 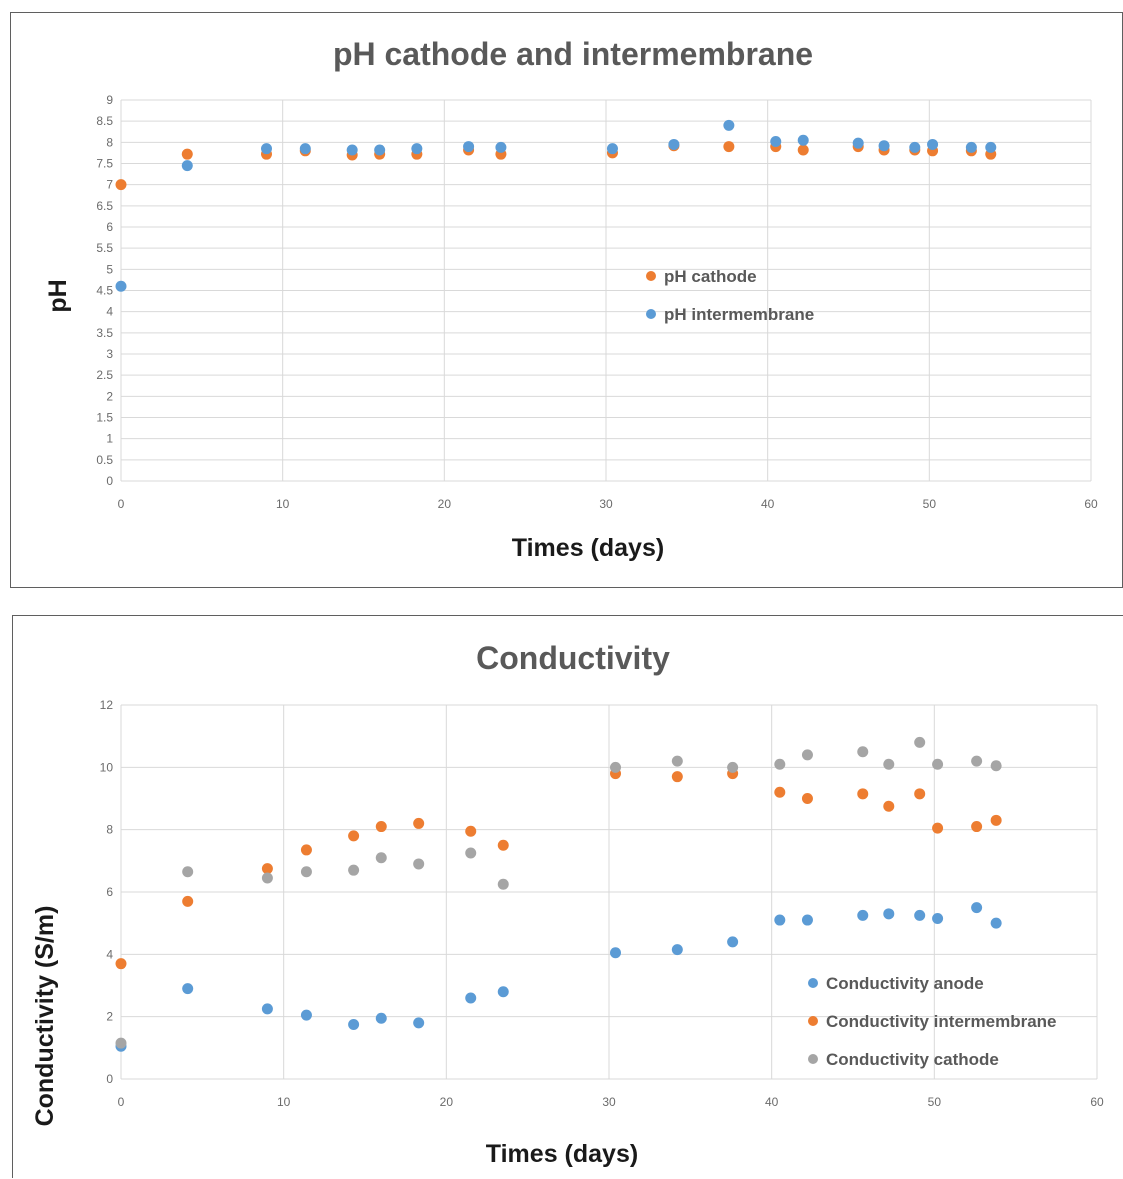 I want to click on series-conductivity-intermembrane, so click(x=558, y=869).